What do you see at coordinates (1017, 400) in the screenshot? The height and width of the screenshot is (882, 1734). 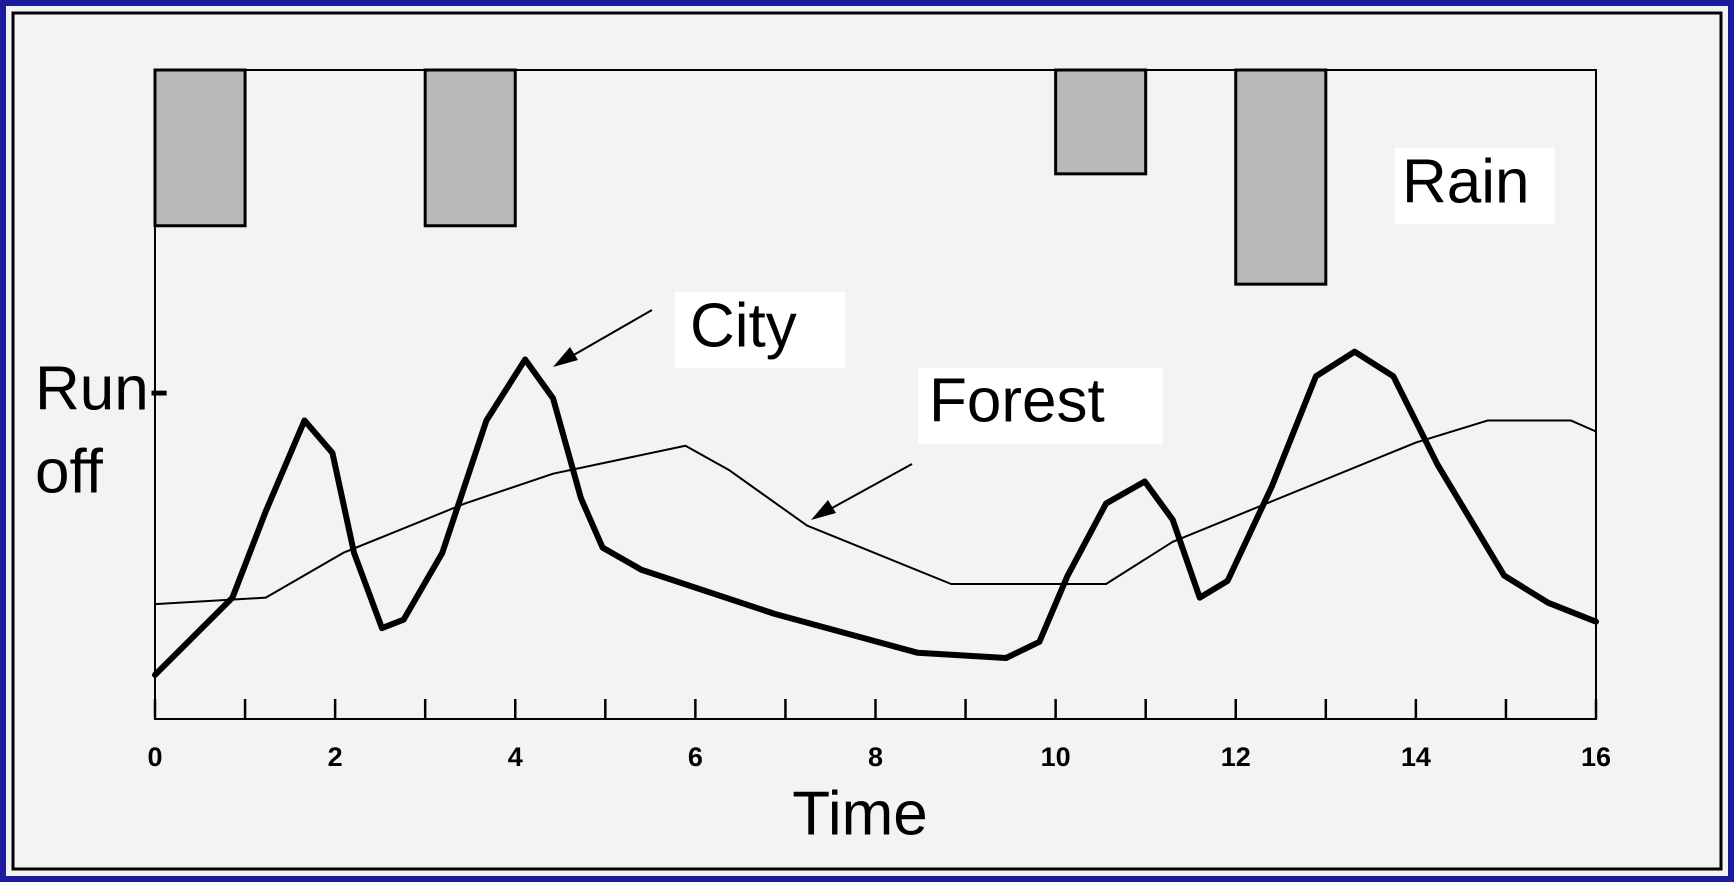 I see `forest-label: Forest` at bounding box center [1017, 400].